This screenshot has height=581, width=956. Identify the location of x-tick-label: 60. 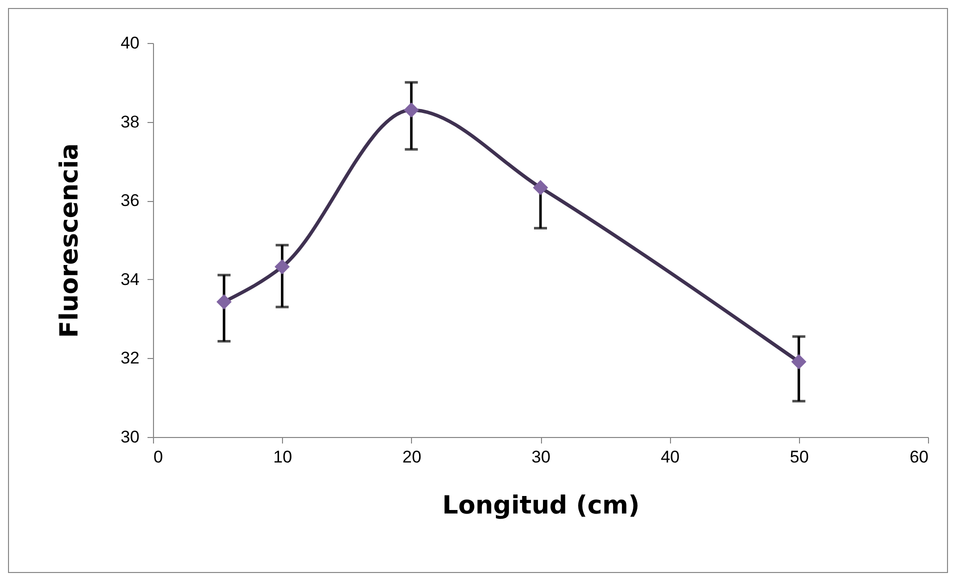
(919, 457).